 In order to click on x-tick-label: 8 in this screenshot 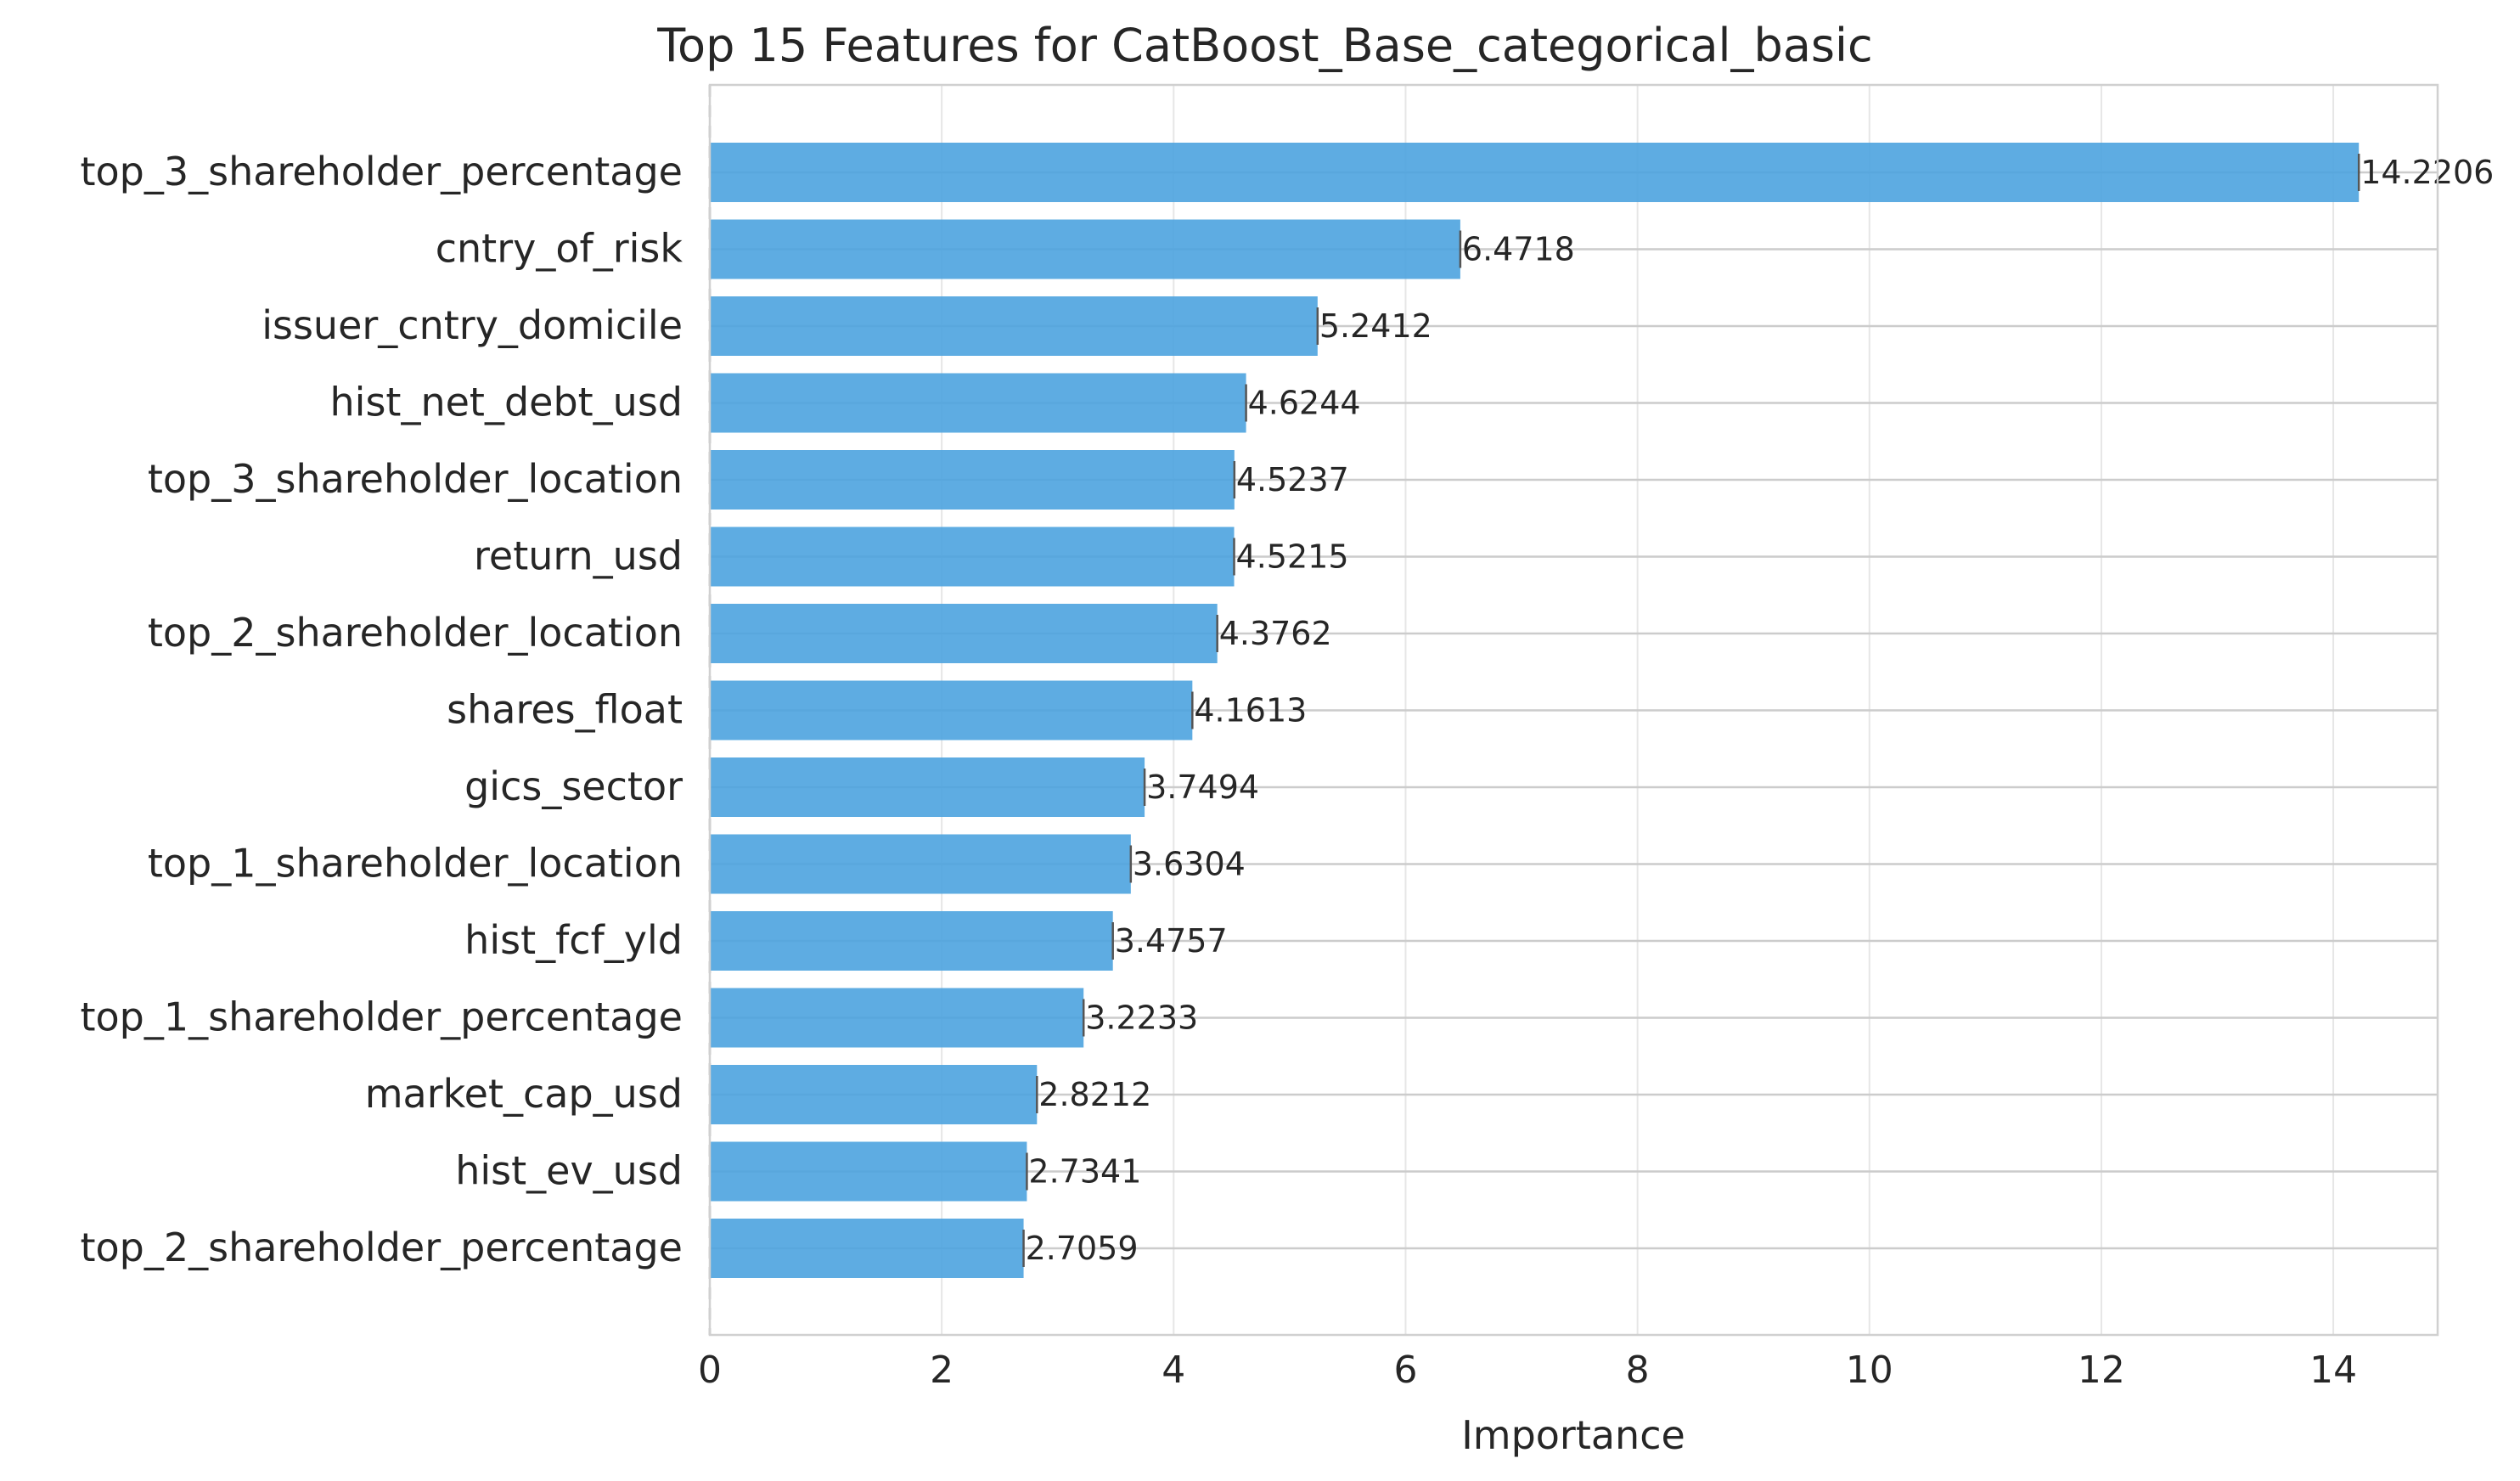, I will do `click(1638, 1370)`.